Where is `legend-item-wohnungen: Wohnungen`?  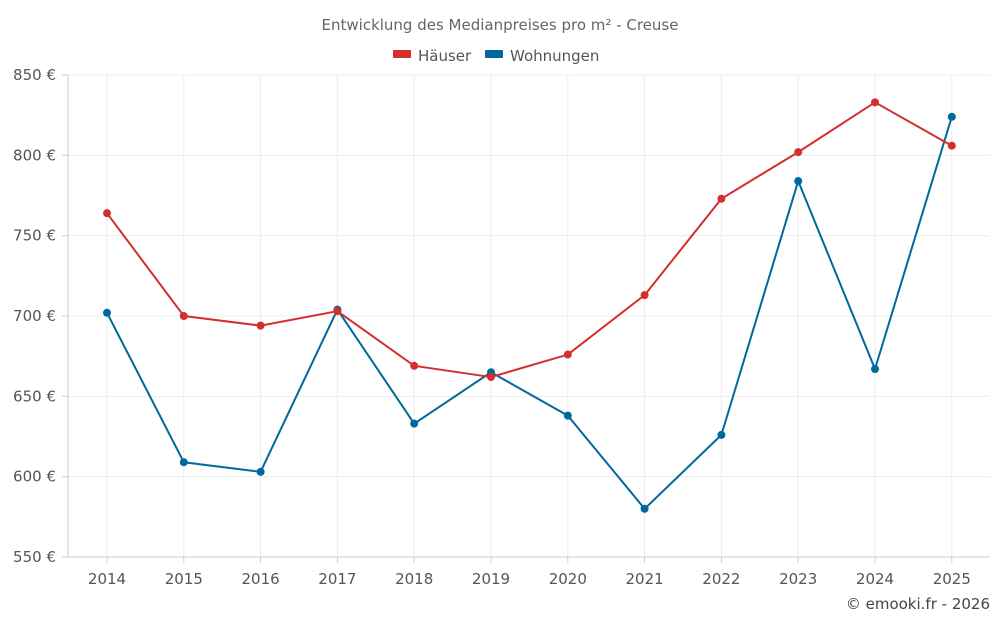 legend-item-wohnungen: Wohnungen is located at coordinates (542, 56).